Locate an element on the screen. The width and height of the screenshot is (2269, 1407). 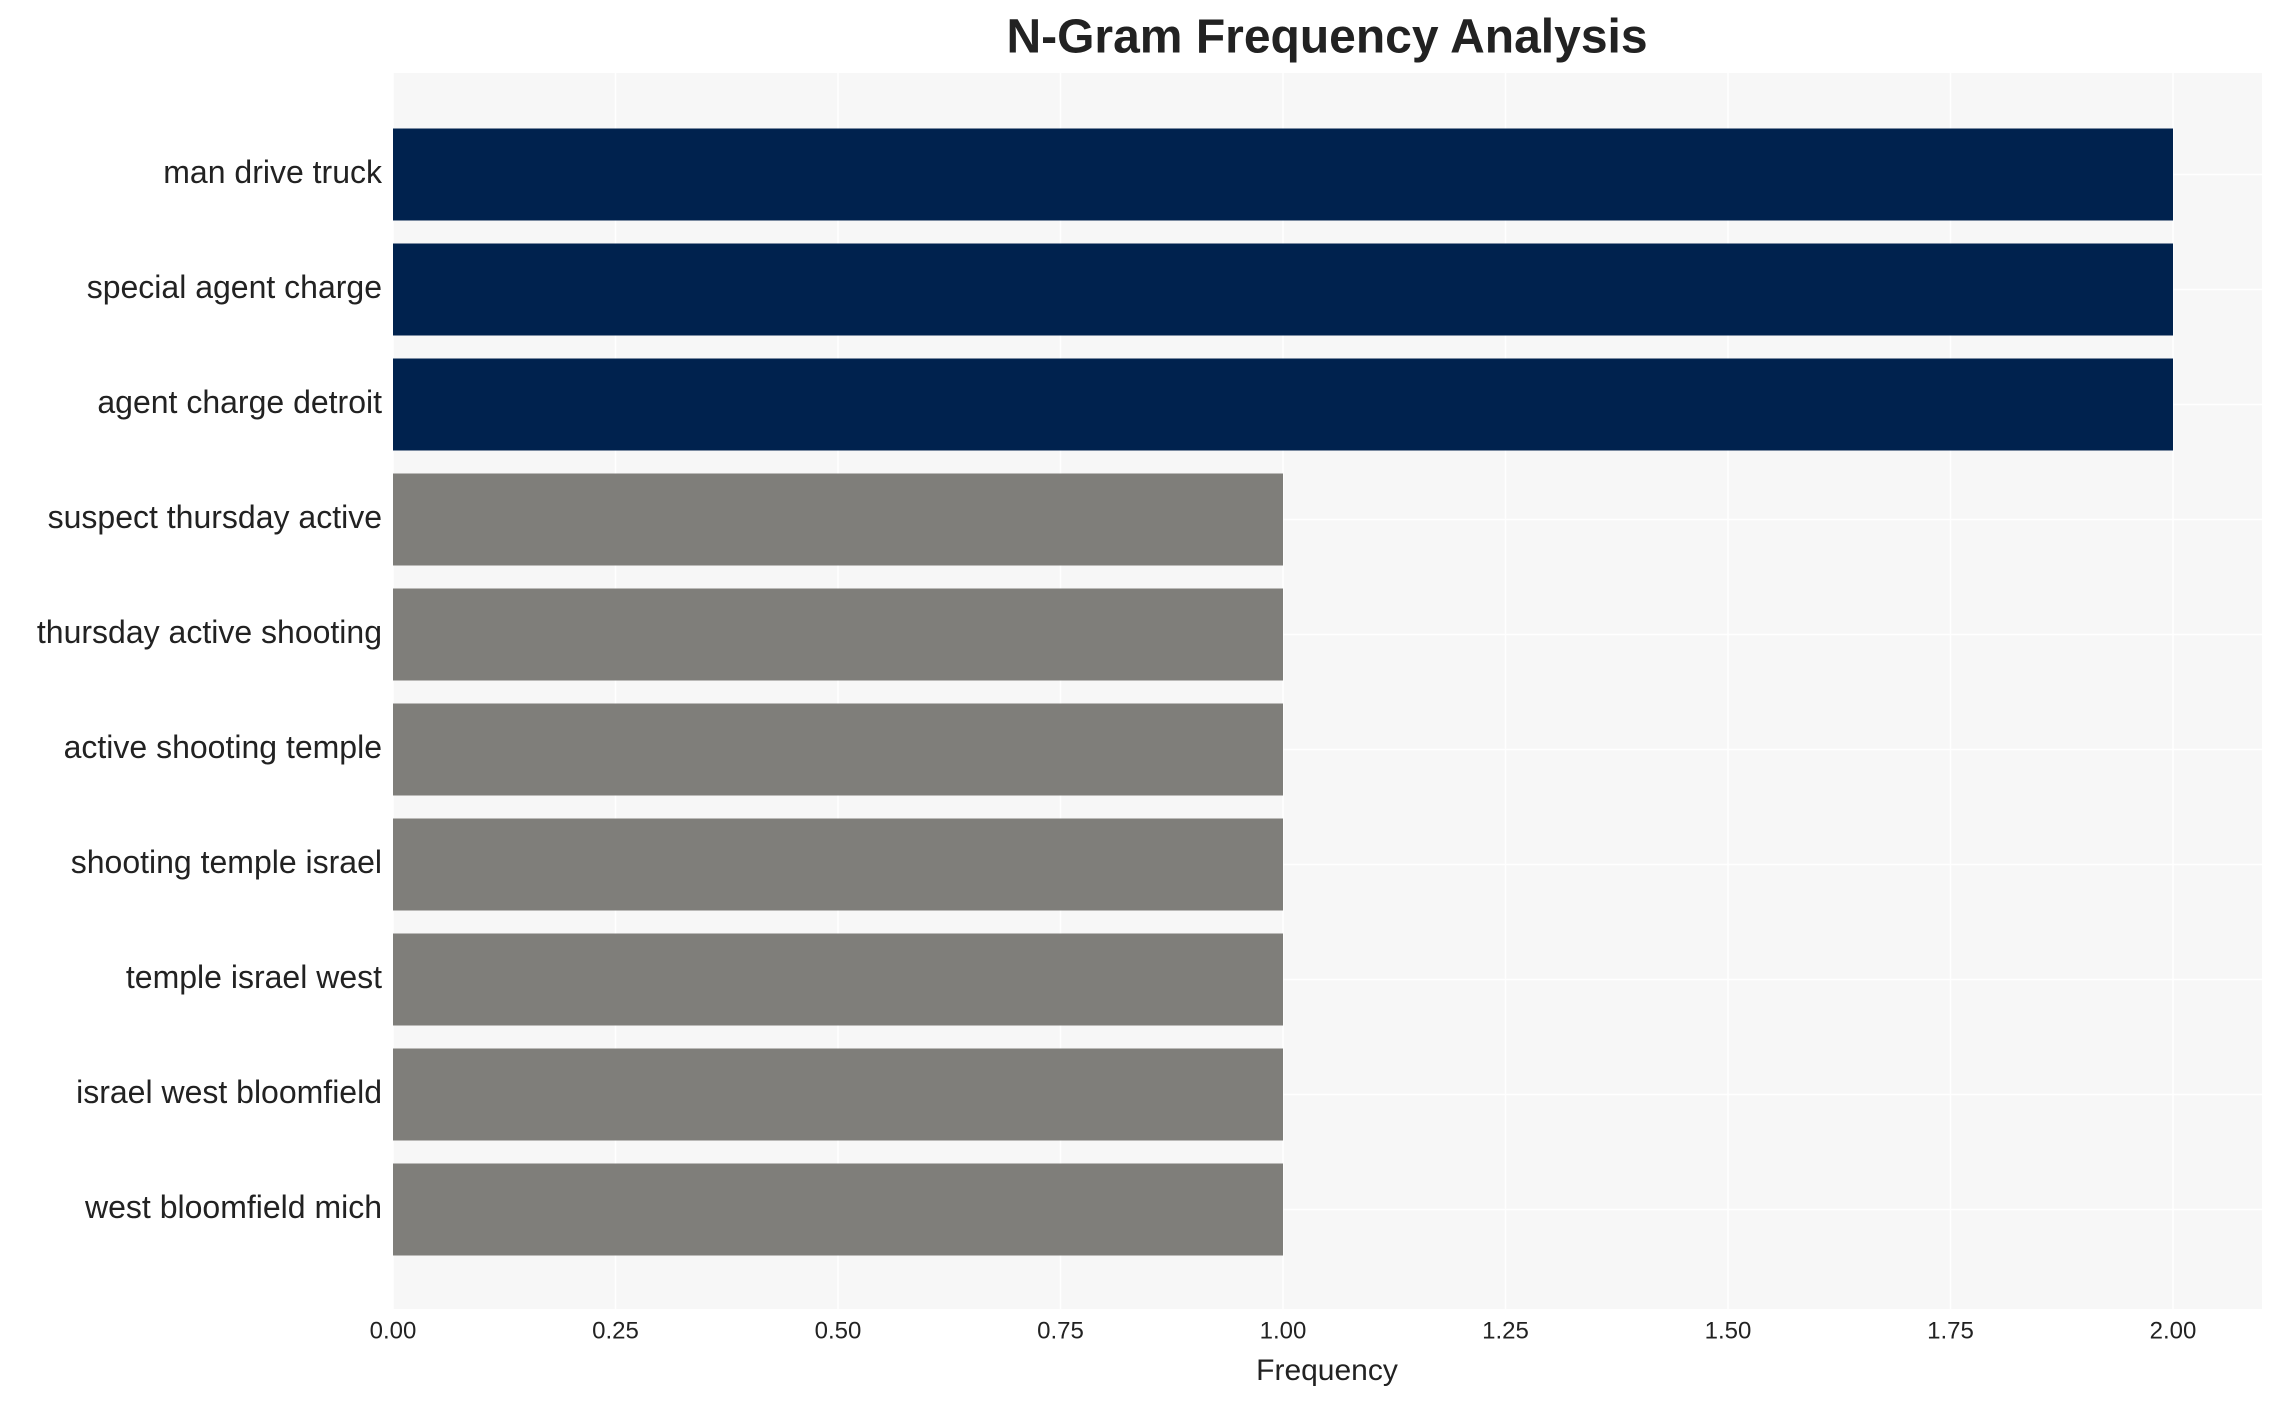
y-tick-label: israel west bloomfield is located at coordinates (229, 1092).